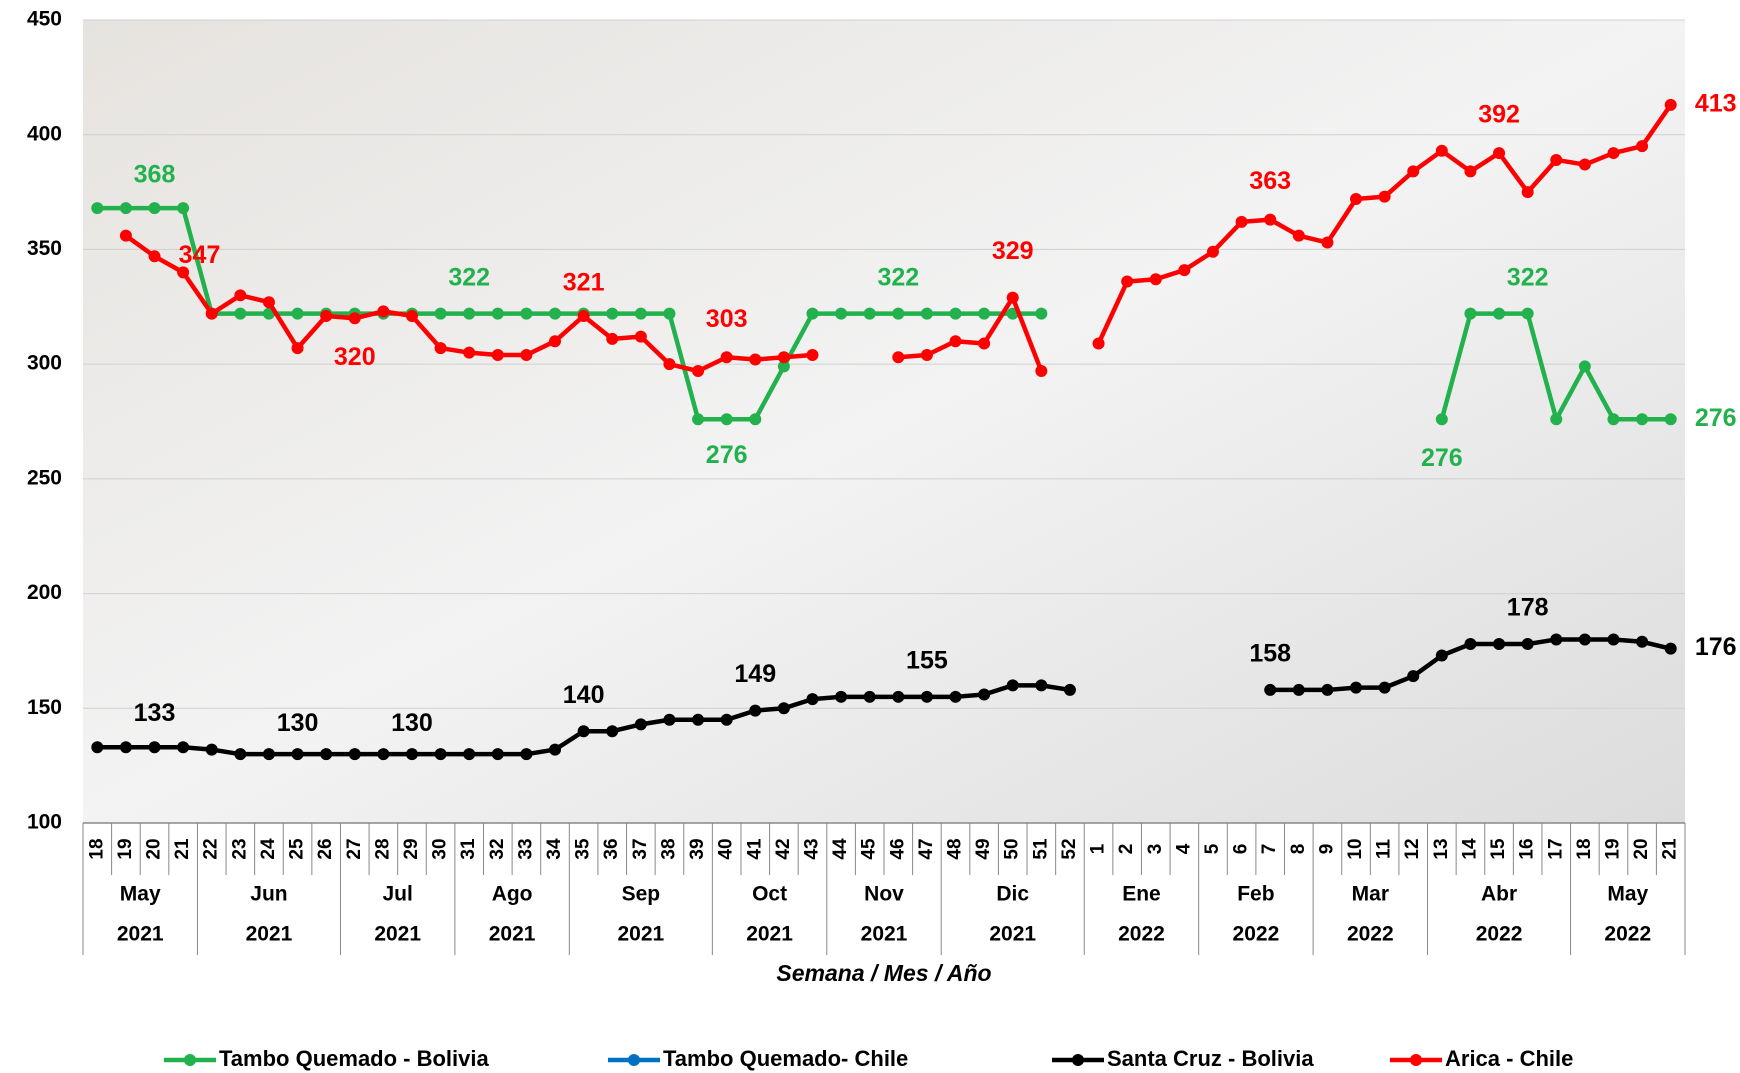  What do you see at coordinates (354, 848) in the screenshot?
I see `x-tick-label: 27` at bounding box center [354, 848].